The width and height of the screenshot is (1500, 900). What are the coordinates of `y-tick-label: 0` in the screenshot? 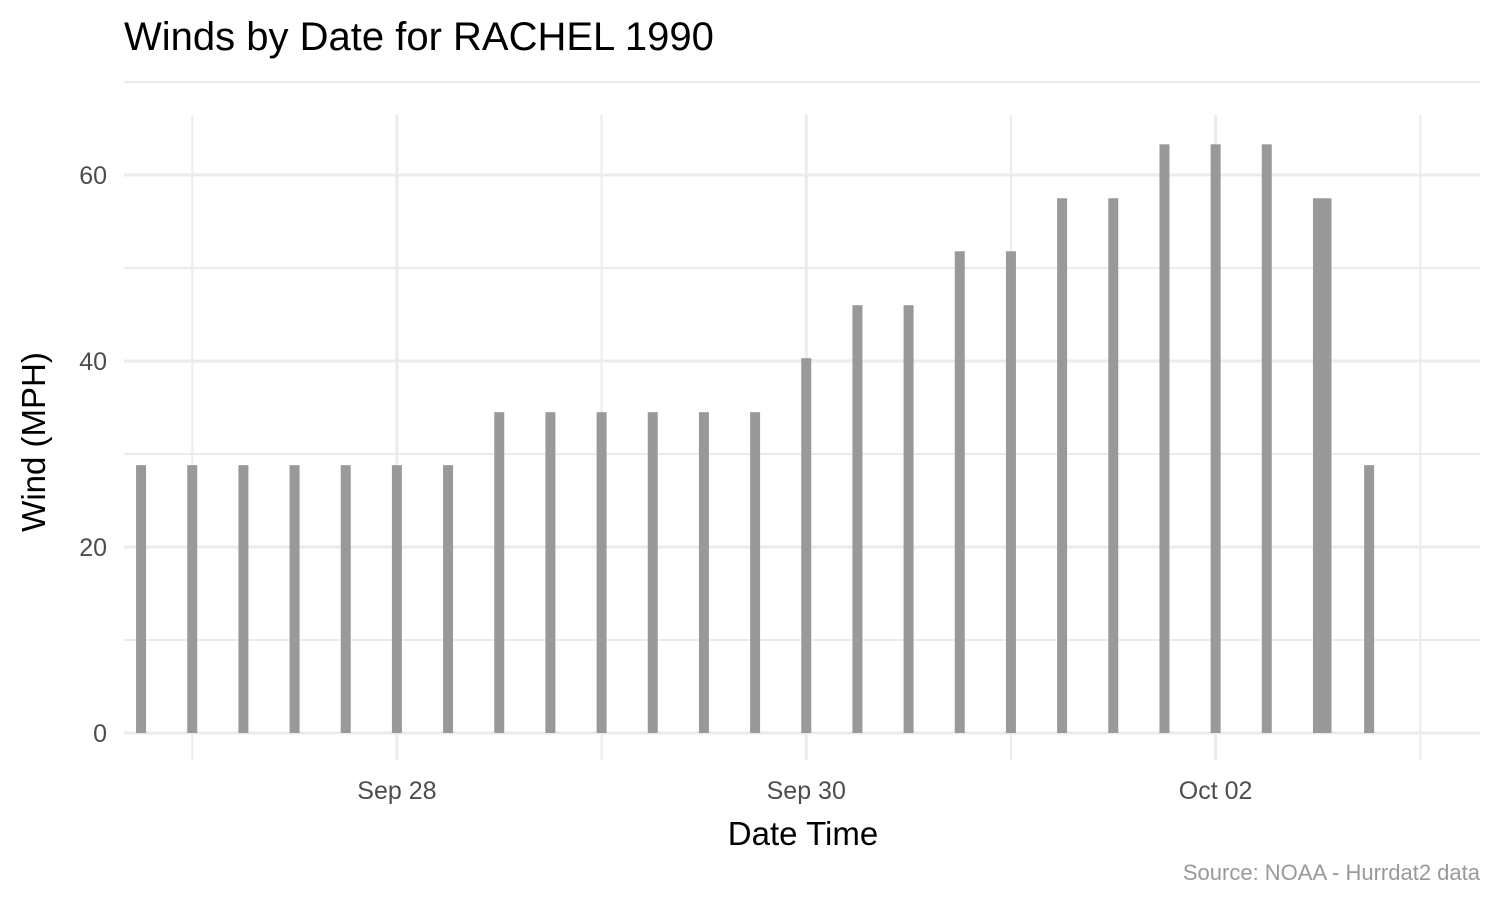 It's located at (100, 734).